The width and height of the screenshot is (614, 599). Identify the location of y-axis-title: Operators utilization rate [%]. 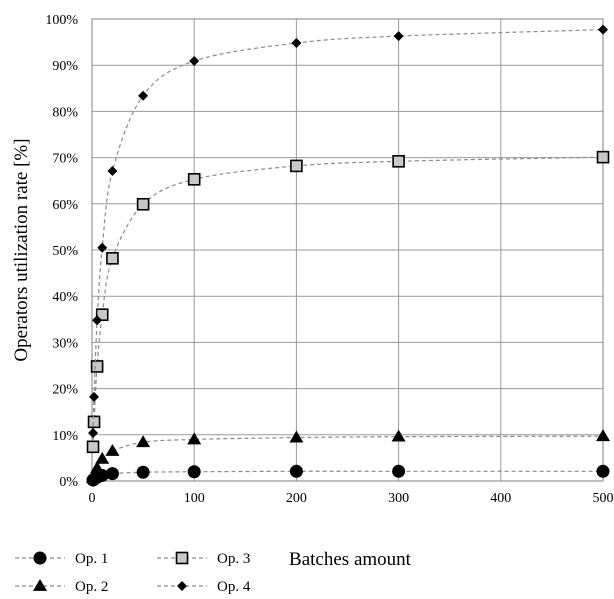
(21, 249).